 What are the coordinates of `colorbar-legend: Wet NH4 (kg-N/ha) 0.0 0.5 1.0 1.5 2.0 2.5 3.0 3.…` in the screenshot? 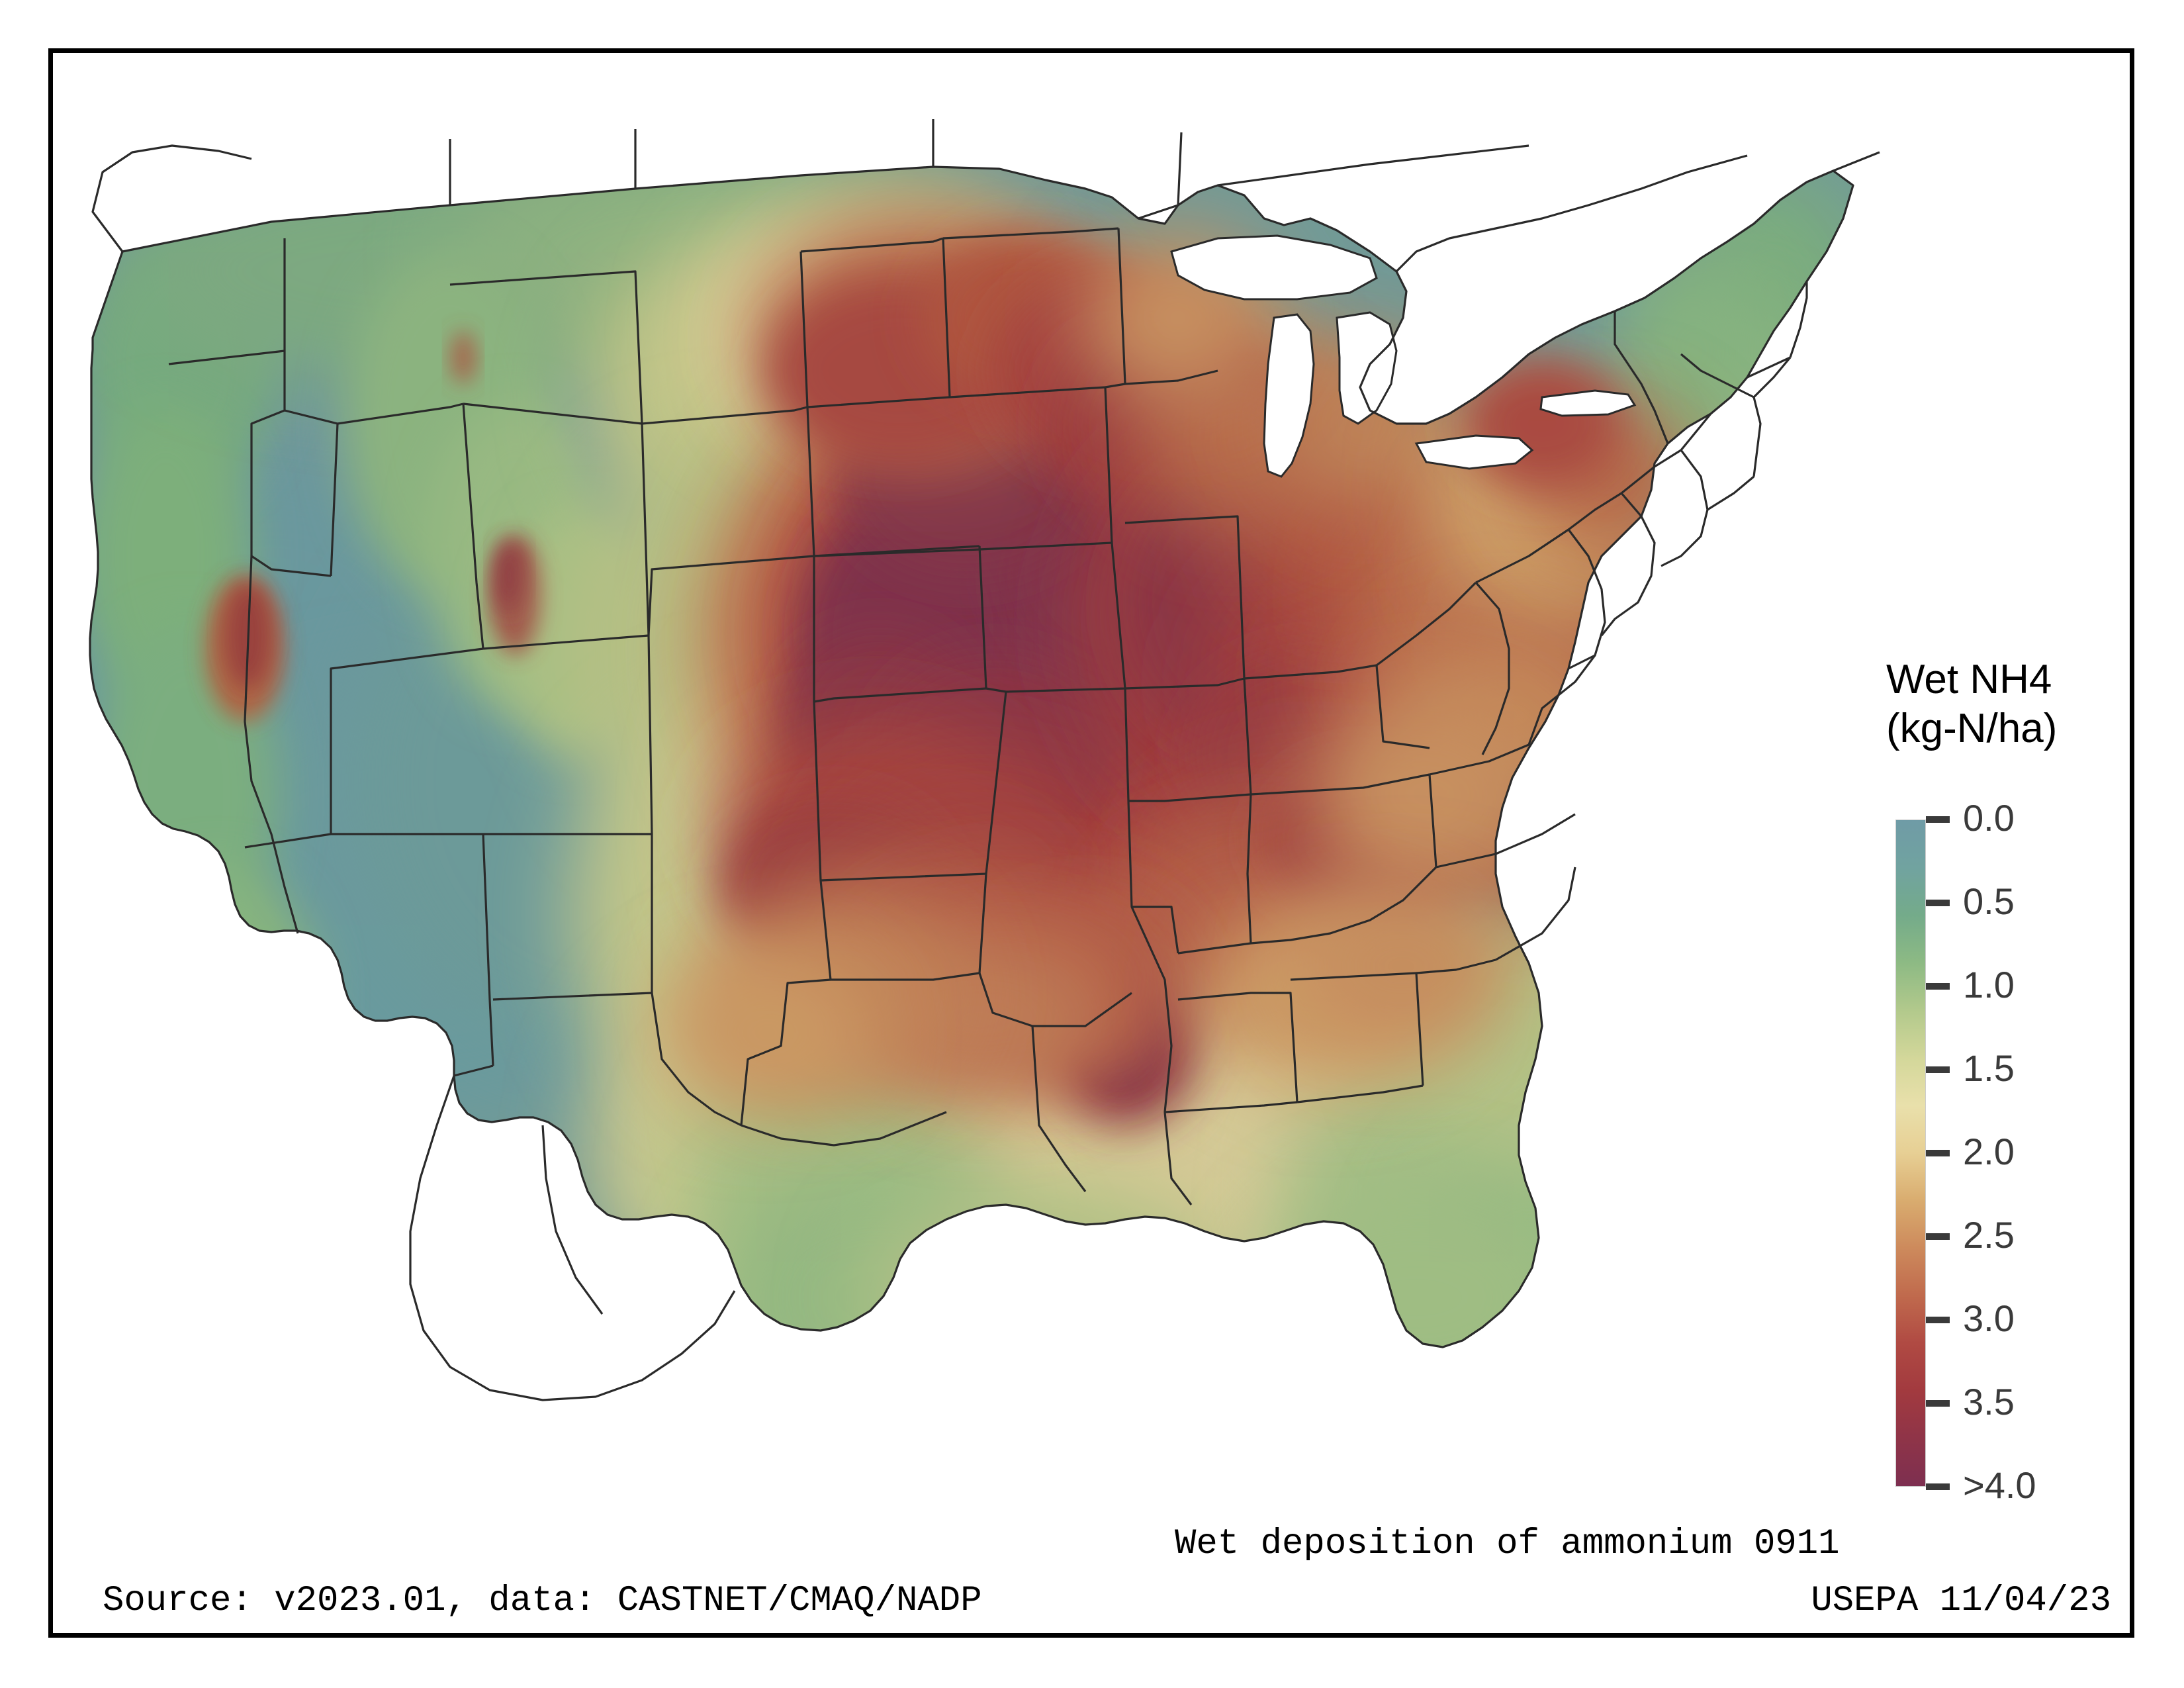 It's located at (2005, 1085).